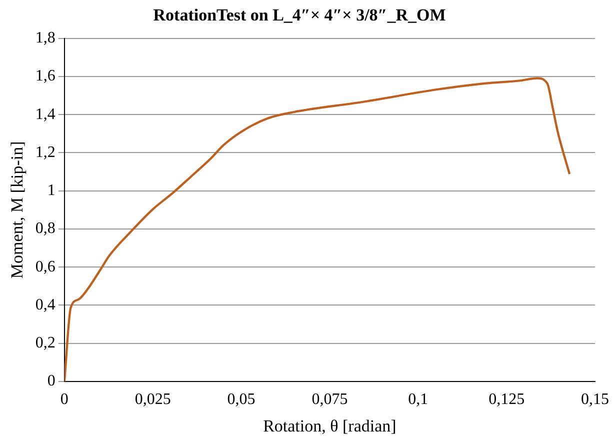 This screenshot has height=441, width=613. Describe the element at coordinates (418, 399) in the screenshot. I see `x-tick-label: 0,1` at that location.